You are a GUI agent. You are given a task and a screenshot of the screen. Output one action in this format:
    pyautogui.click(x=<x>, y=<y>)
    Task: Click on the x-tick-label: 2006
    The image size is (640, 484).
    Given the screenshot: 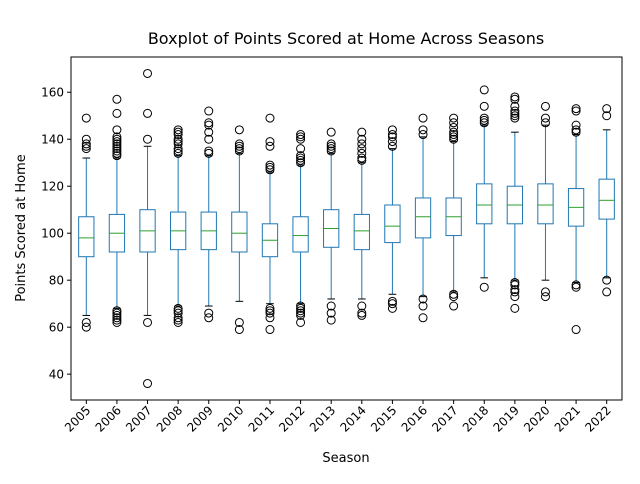 What is the action you would take?
    pyautogui.click(x=108, y=418)
    